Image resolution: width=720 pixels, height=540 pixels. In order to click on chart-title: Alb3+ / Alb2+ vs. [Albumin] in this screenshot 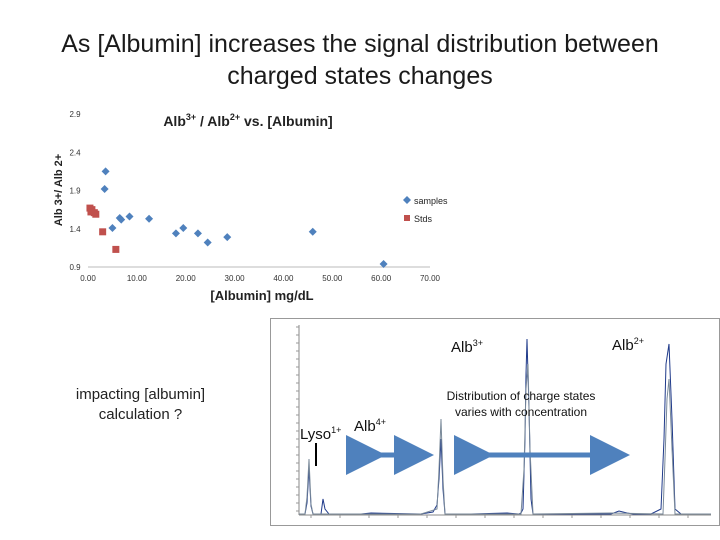, I will do `click(247, 120)`.